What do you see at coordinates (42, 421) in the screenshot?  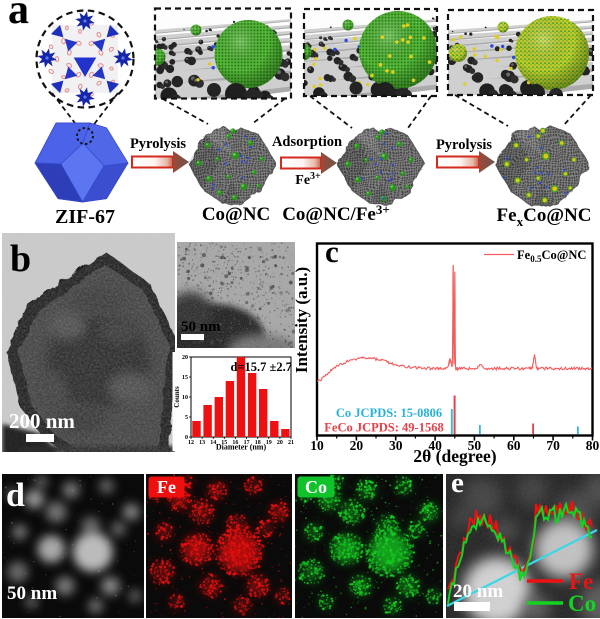 I see `svg-text: 200 nm` at bounding box center [42, 421].